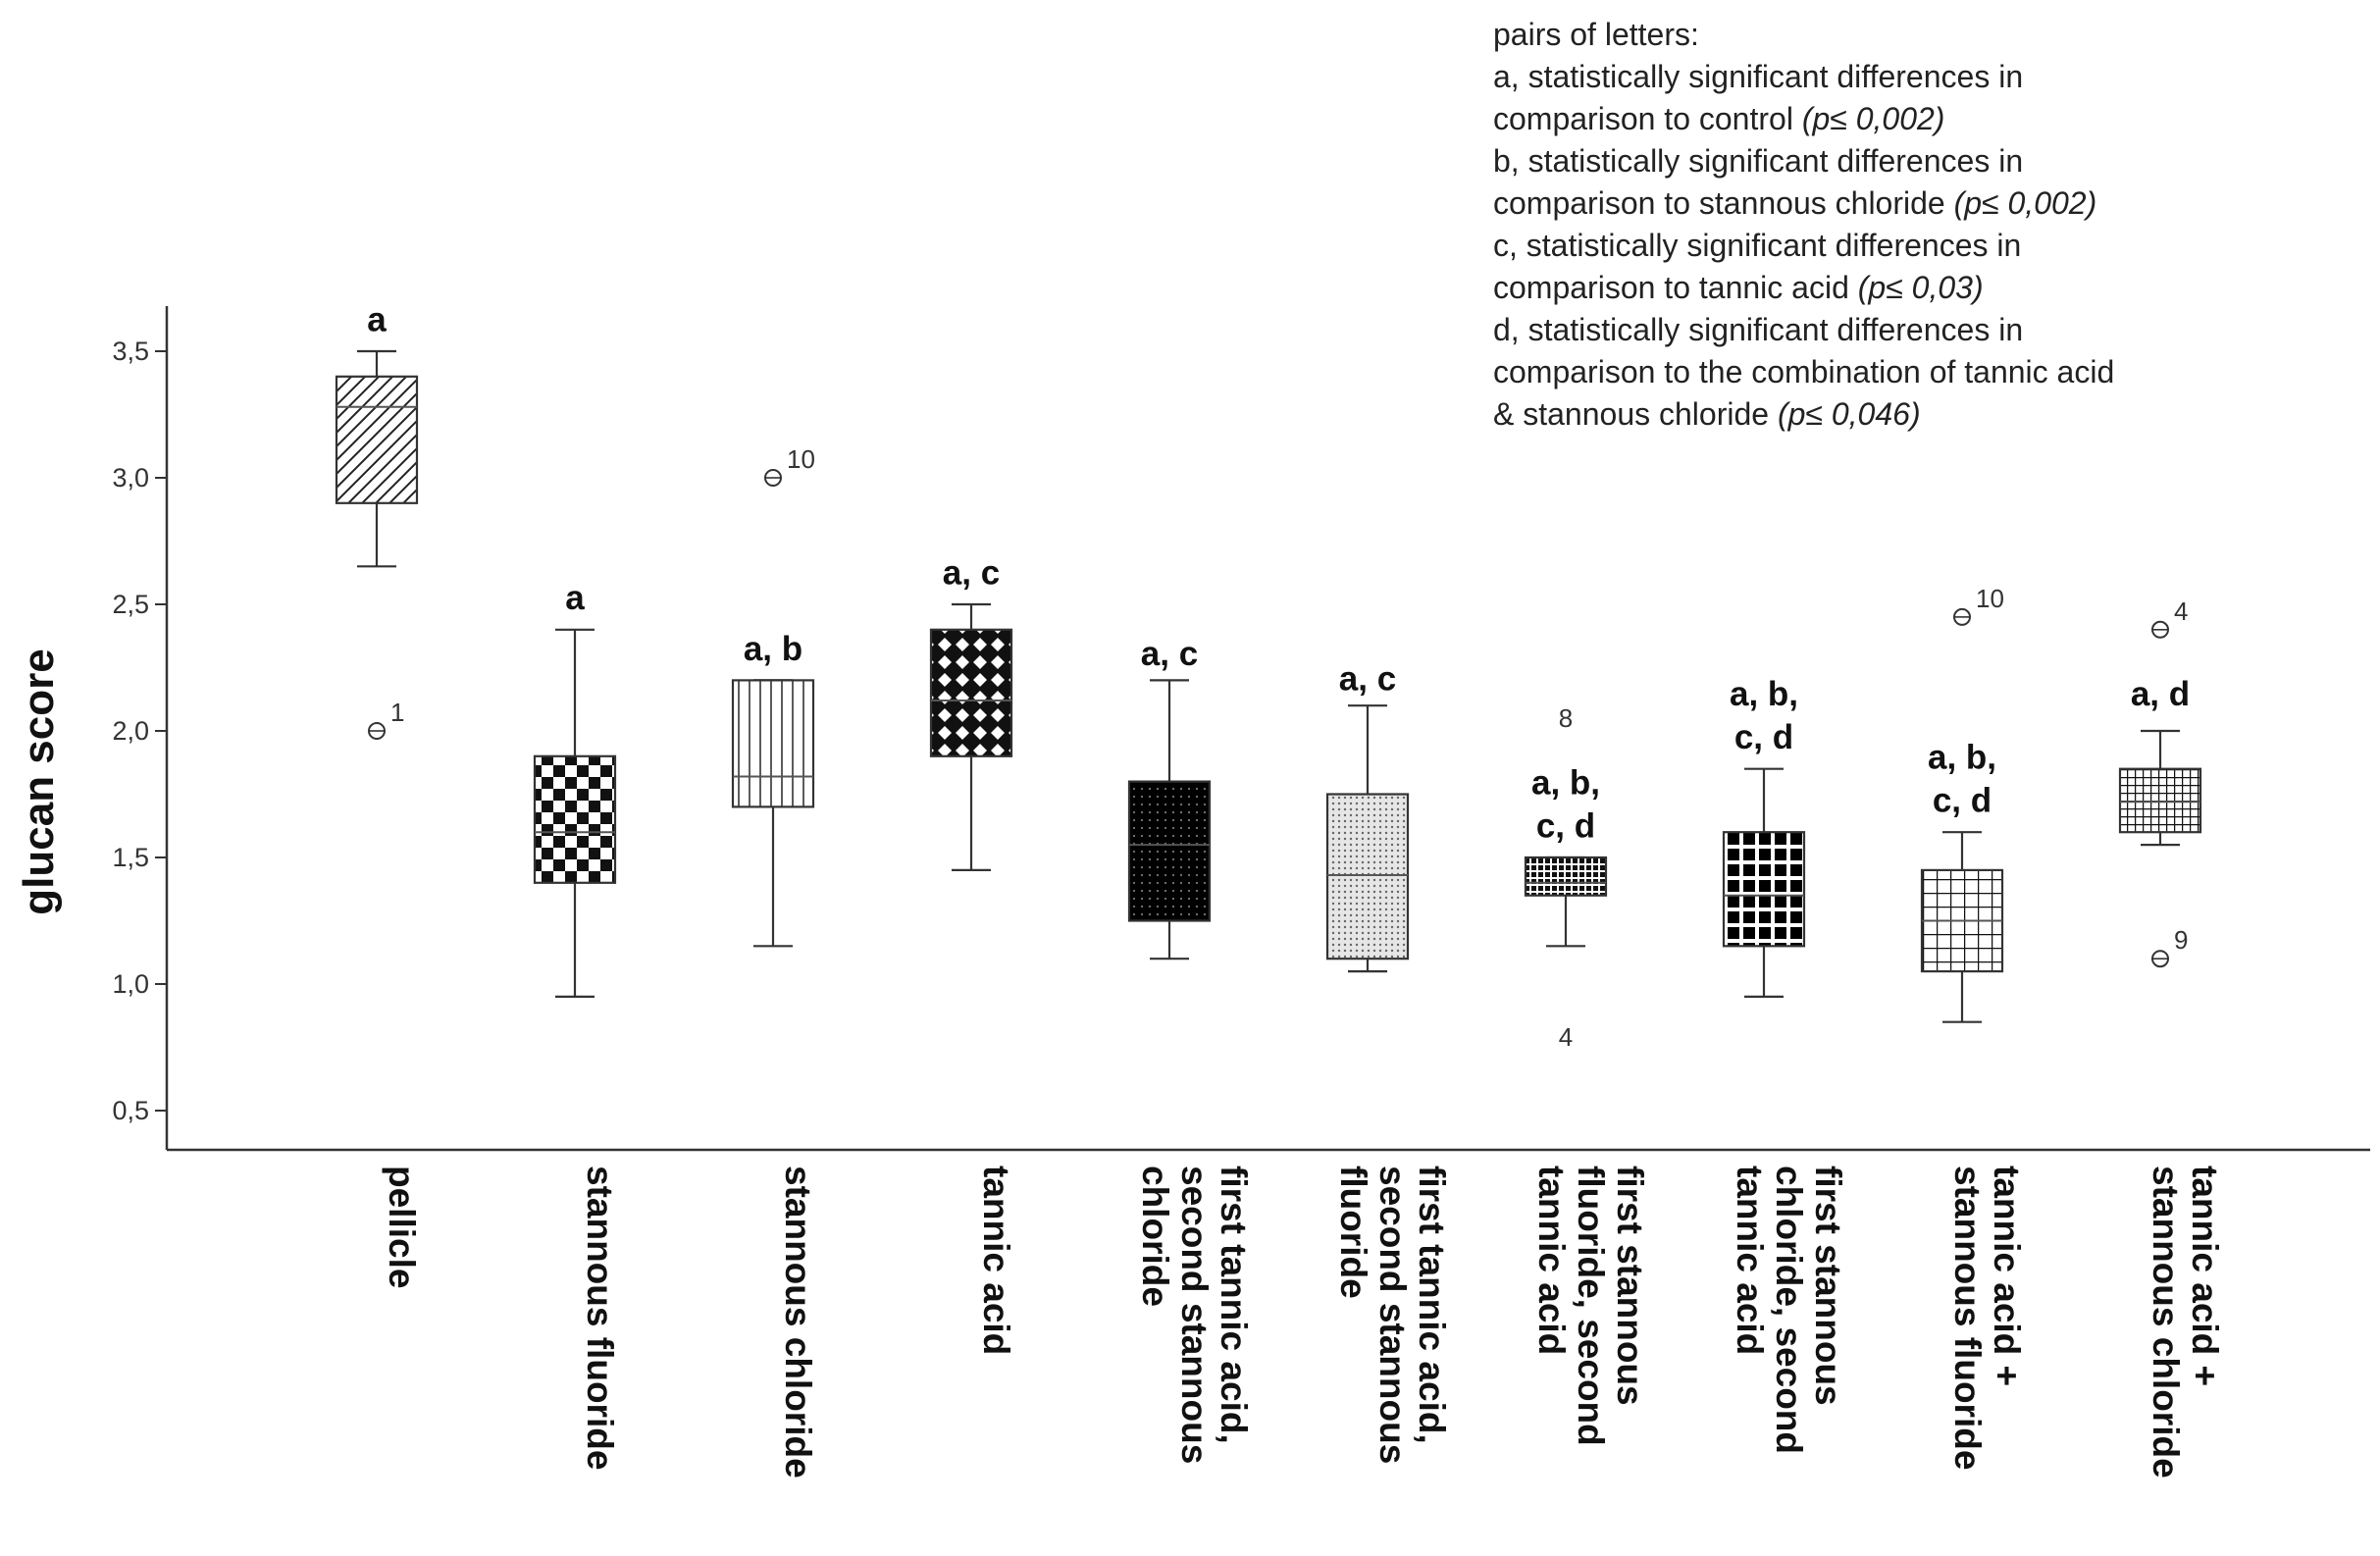 This screenshot has width=2380, height=1556. I want to click on y-tick-label: 1,0, so click(130, 984).